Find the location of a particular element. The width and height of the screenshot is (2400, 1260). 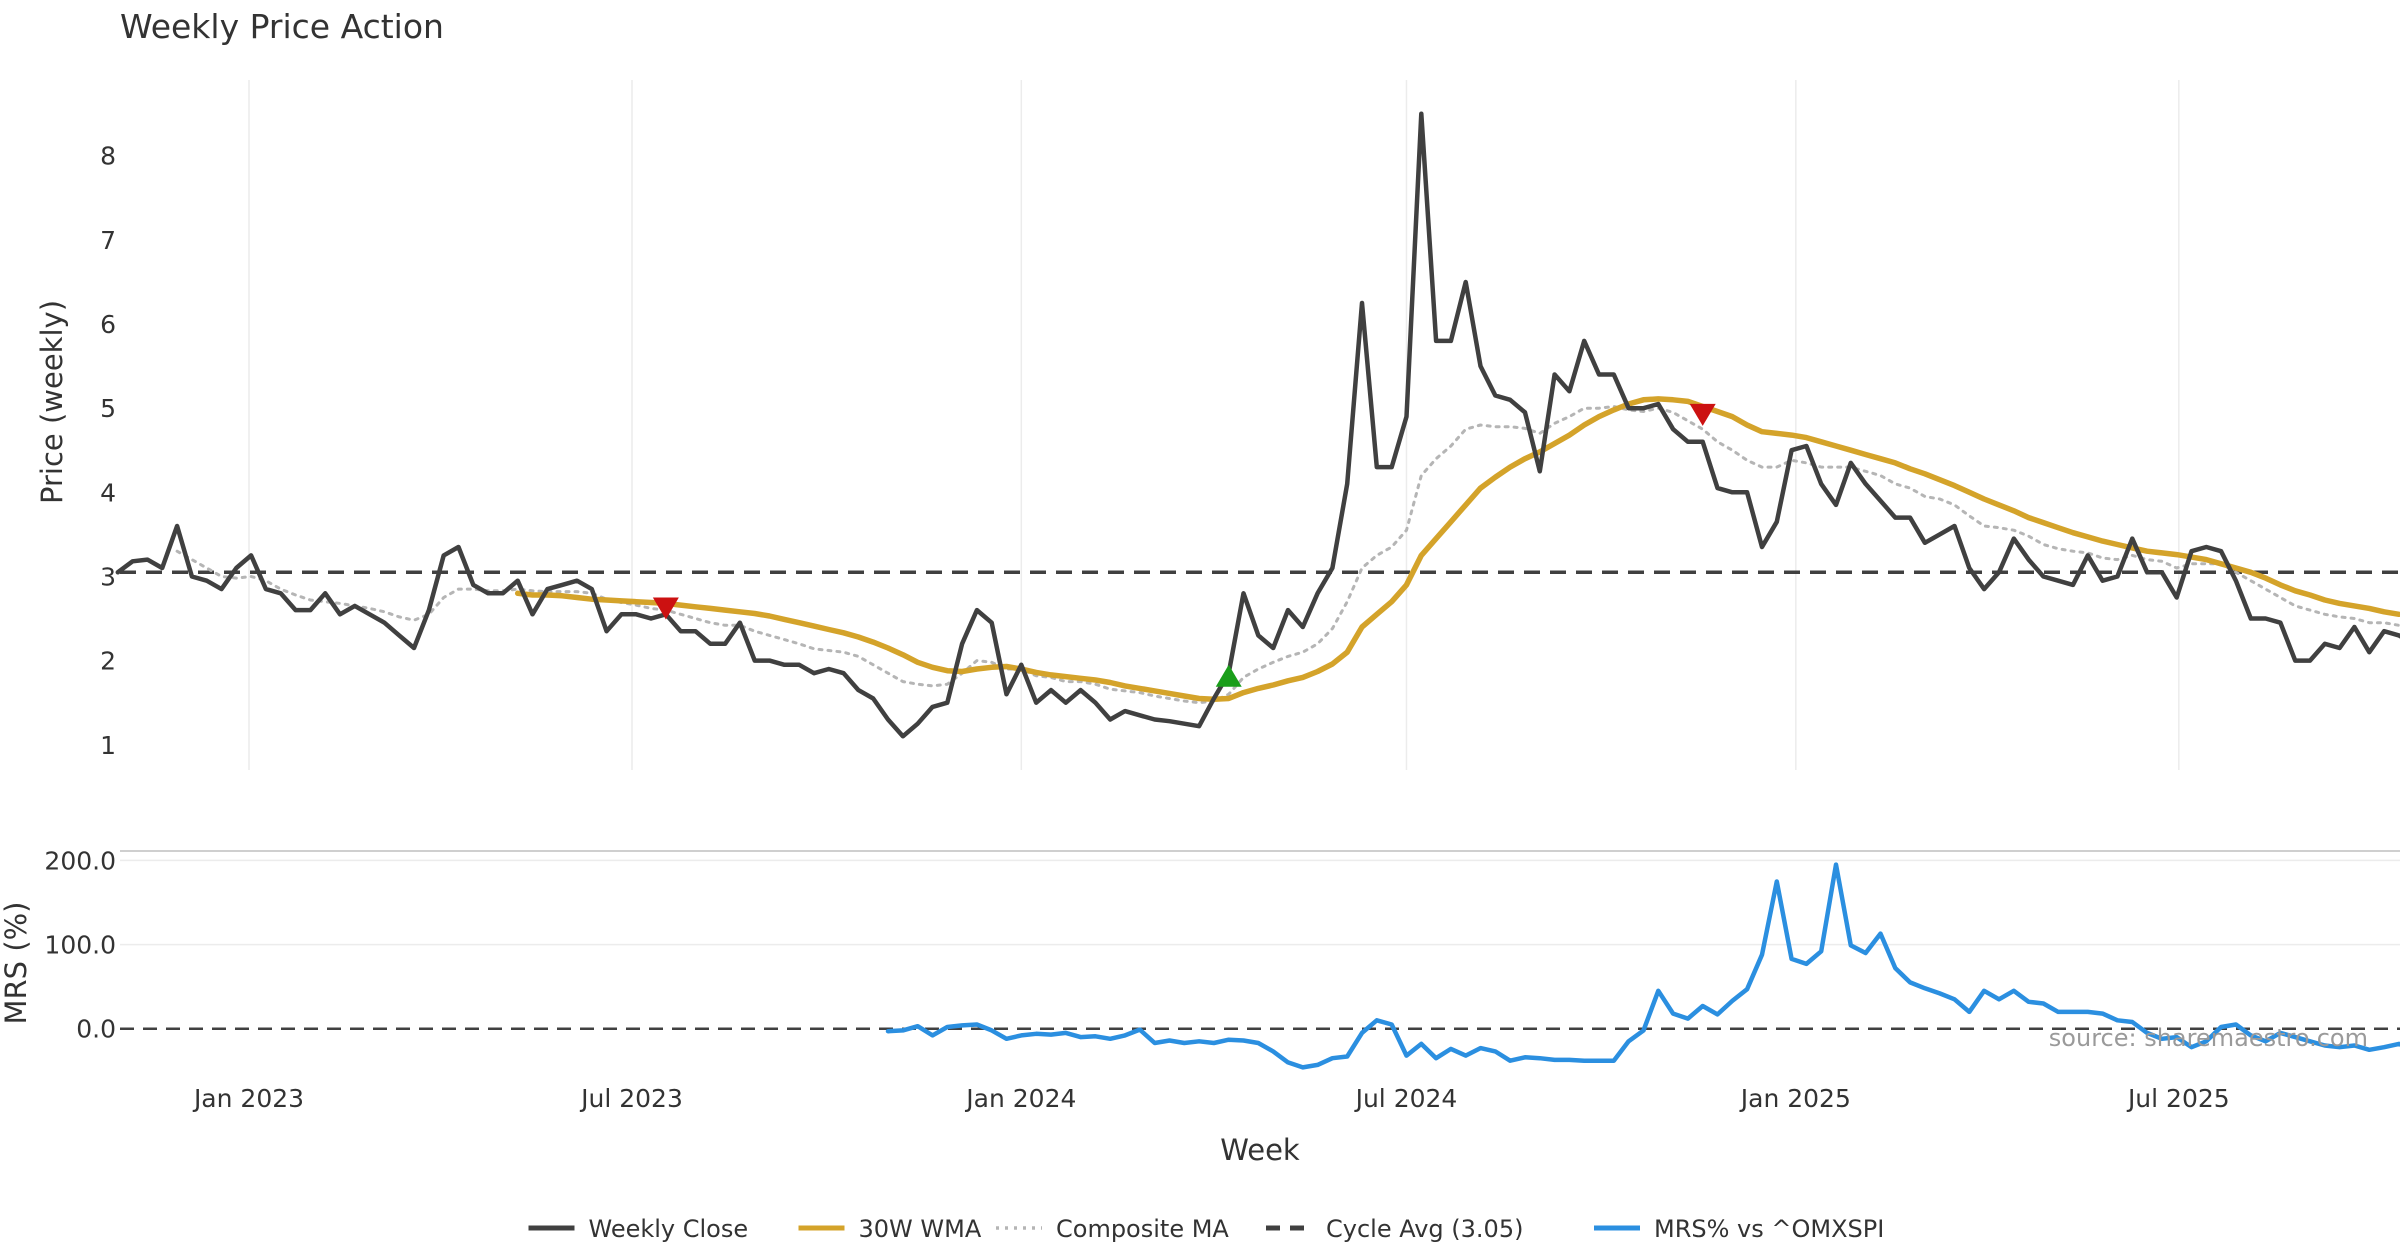

mrs-y-tick-labels: 0.0 100.0 200.0 is located at coordinates (80, 944).